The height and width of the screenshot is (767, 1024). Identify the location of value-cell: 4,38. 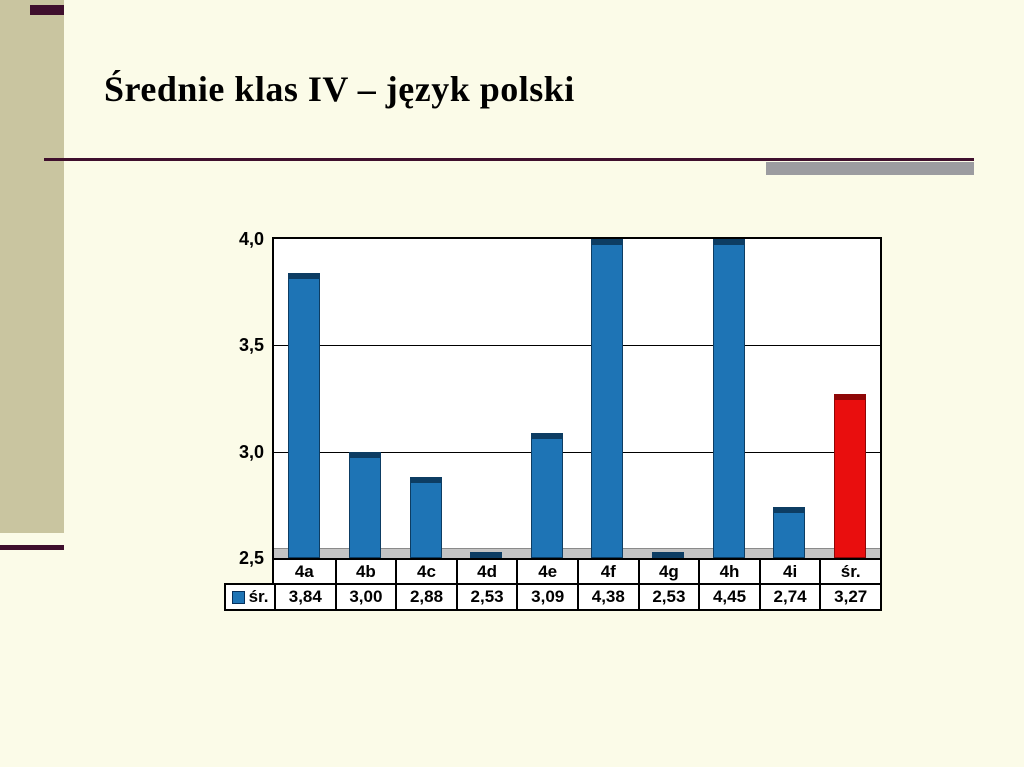
(607, 597).